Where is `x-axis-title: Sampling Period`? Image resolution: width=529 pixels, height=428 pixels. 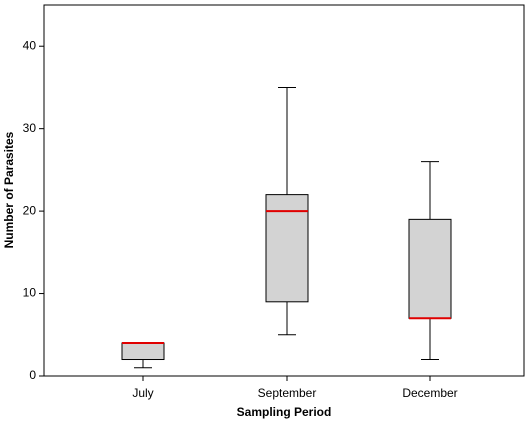
x-axis-title: Sampling Period is located at coordinates (284, 412).